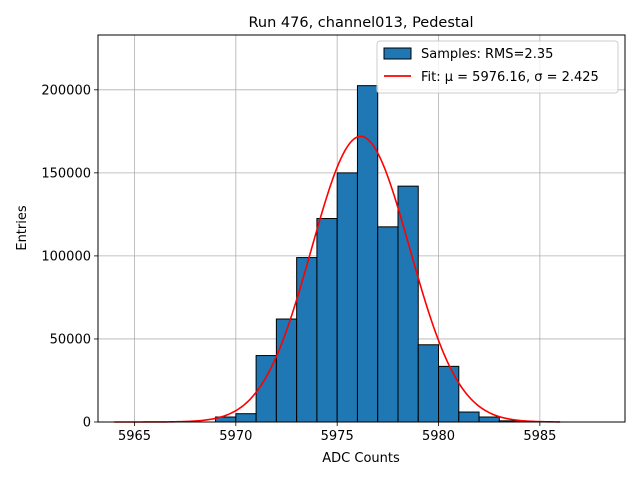 The height and width of the screenshot is (480, 640). What do you see at coordinates (70, 339) in the screenshot?
I see `y-tick-label: 50000` at bounding box center [70, 339].